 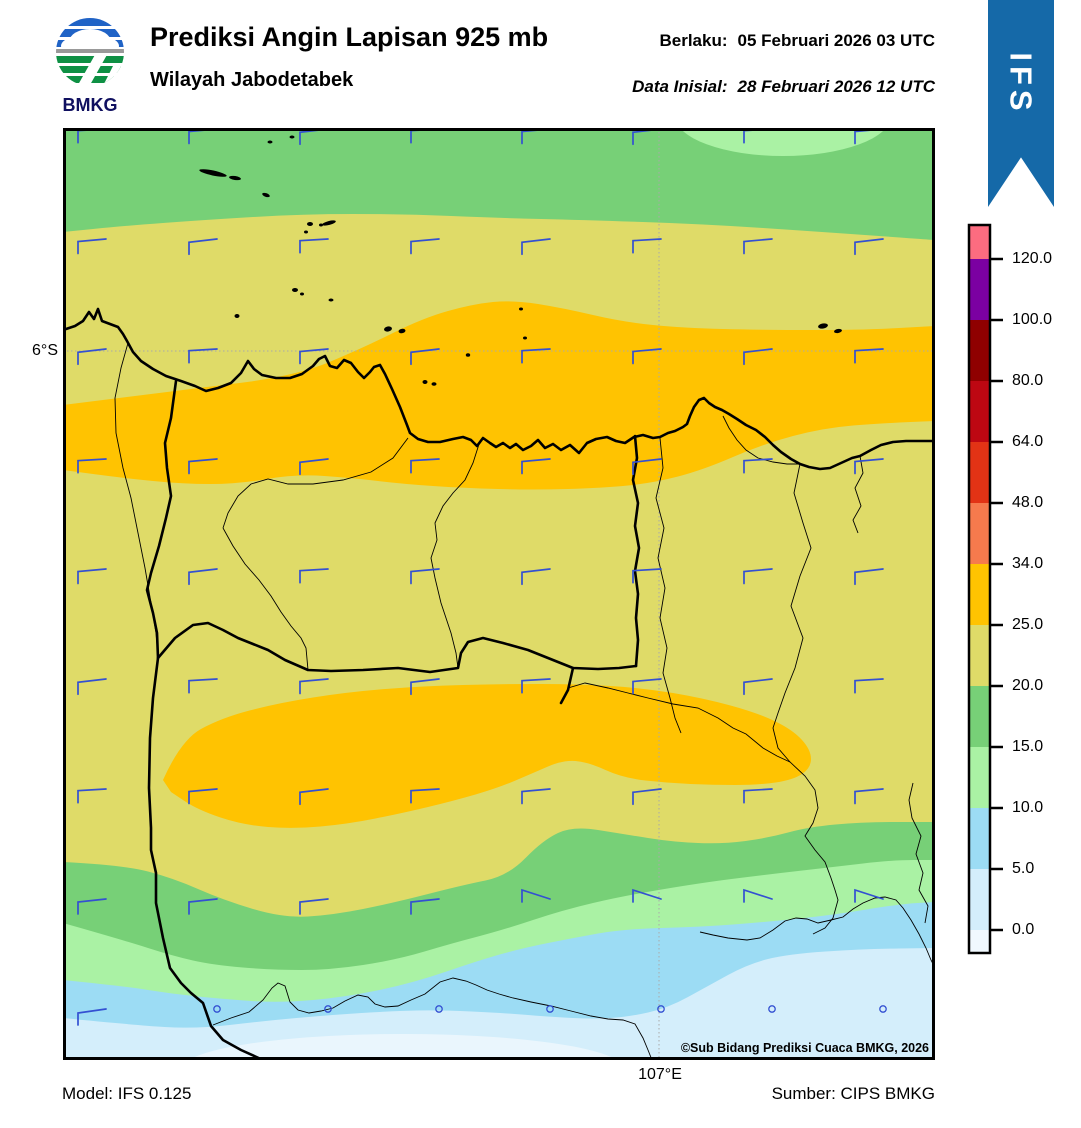 I want to click on colorbar-tick-label: 120.0, so click(x=1032, y=258).